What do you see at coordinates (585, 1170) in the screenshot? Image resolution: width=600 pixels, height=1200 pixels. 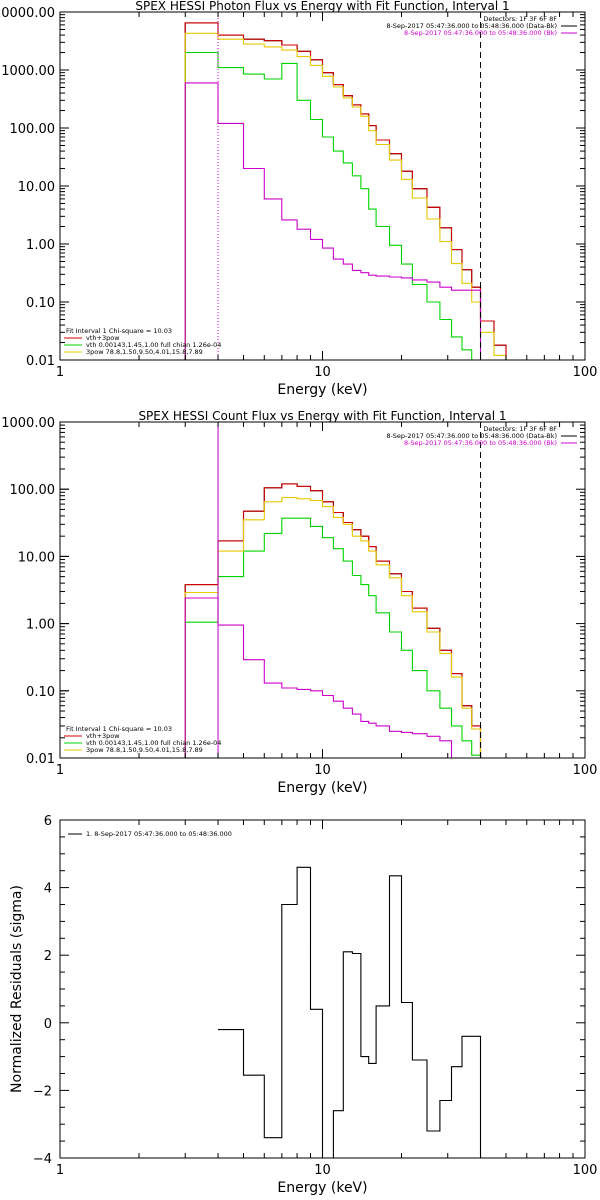 I see `panel3-xtick-label: 100` at bounding box center [585, 1170].